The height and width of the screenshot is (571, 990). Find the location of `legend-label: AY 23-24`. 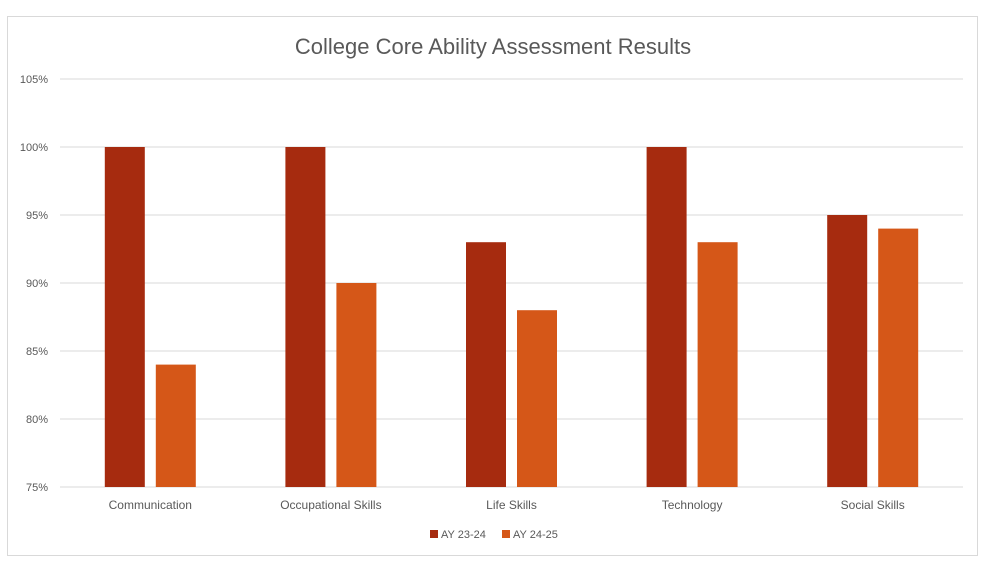

legend-label: AY 23-24 is located at coordinates (463, 535).